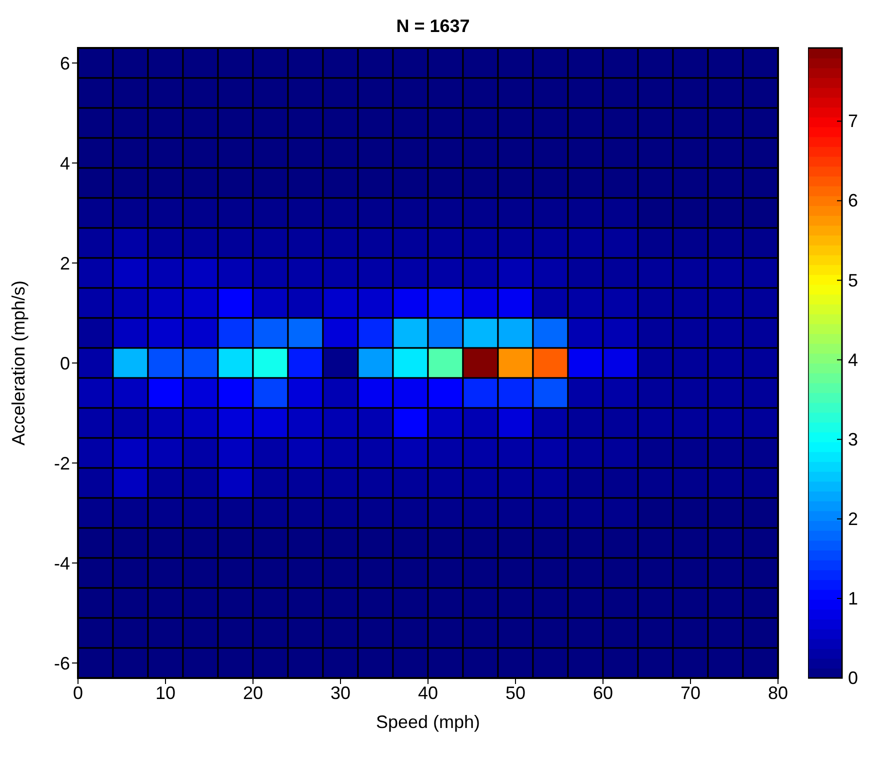 The width and height of the screenshot is (879, 765). What do you see at coordinates (65, 263) in the screenshot?
I see `y-tick-label: 2` at bounding box center [65, 263].